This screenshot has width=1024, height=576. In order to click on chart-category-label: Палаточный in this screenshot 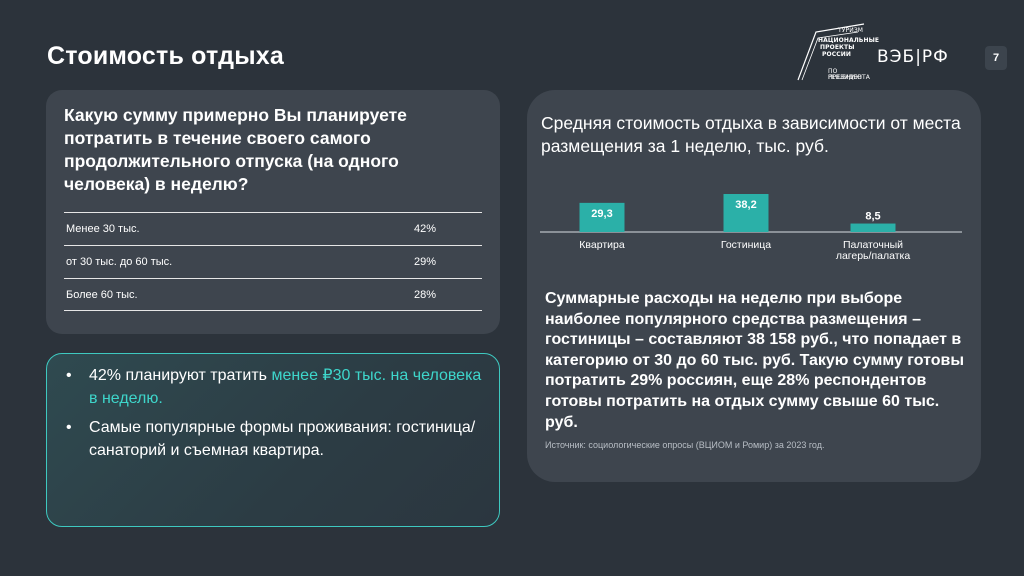, I will do `click(873, 245)`.